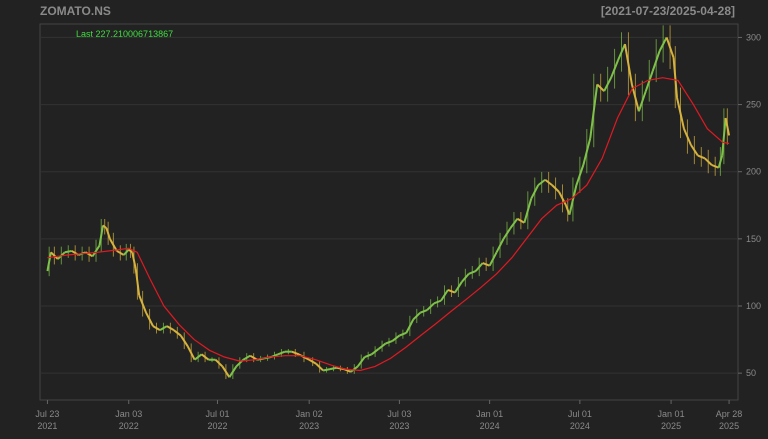 The image size is (768, 439). Describe the element at coordinates (753, 37) in the screenshot. I see `y-tick-label: 300` at that location.